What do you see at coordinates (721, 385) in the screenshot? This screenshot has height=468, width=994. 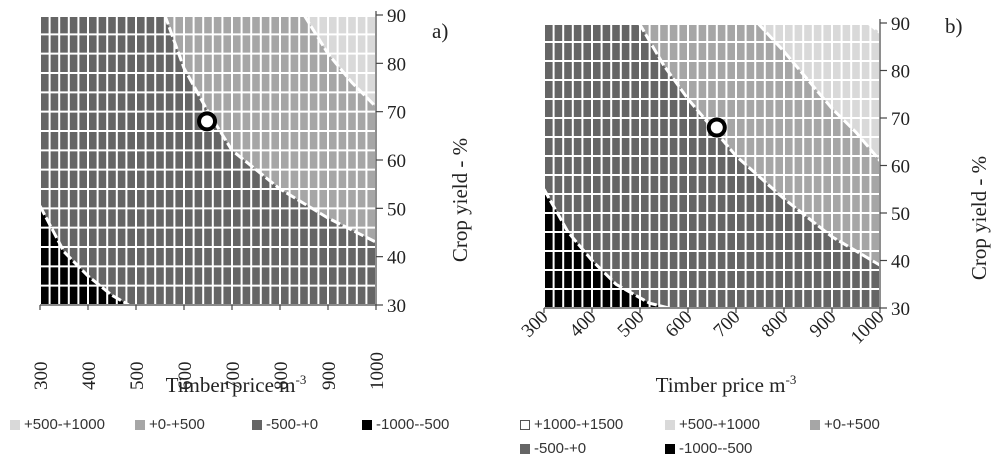 I see `panel-b-xlabel-text: Timber price m` at bounding box center [721, 385].